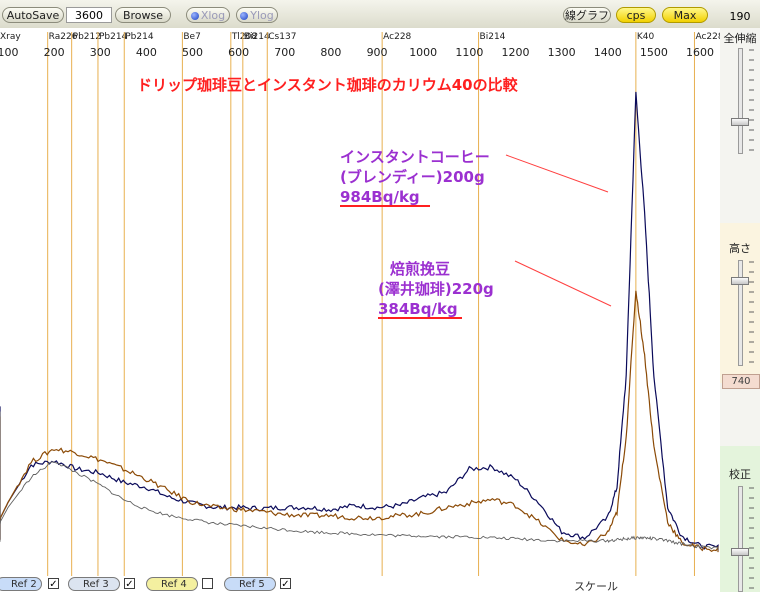 The width and height of the screenshot is (760, 594). What do you see at coordinates (740, 281) in the screenshot?
I see `height-slider-thumb` at bounding box center [740, 281].